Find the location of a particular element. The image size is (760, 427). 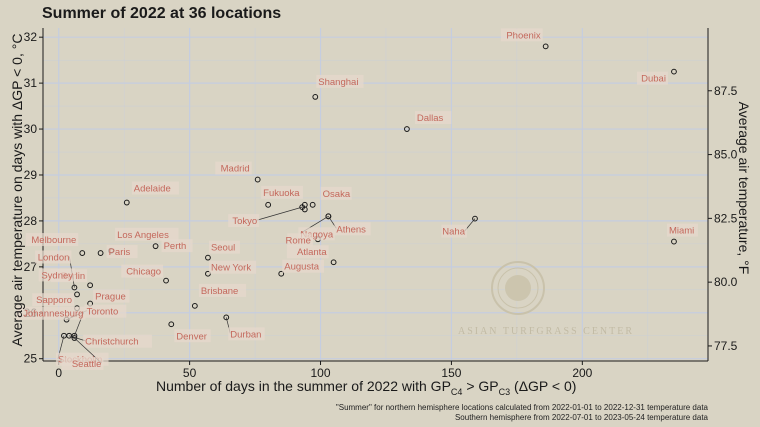

data-label: Los Angeles is located at coordinates (143, 235).